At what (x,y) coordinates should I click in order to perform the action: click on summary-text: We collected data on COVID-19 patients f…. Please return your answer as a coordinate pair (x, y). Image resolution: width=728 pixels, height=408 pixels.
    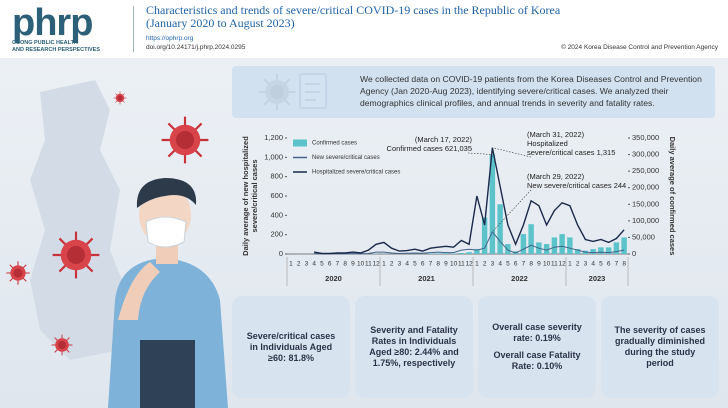
    Looking at the image, I should click on (531, 91).